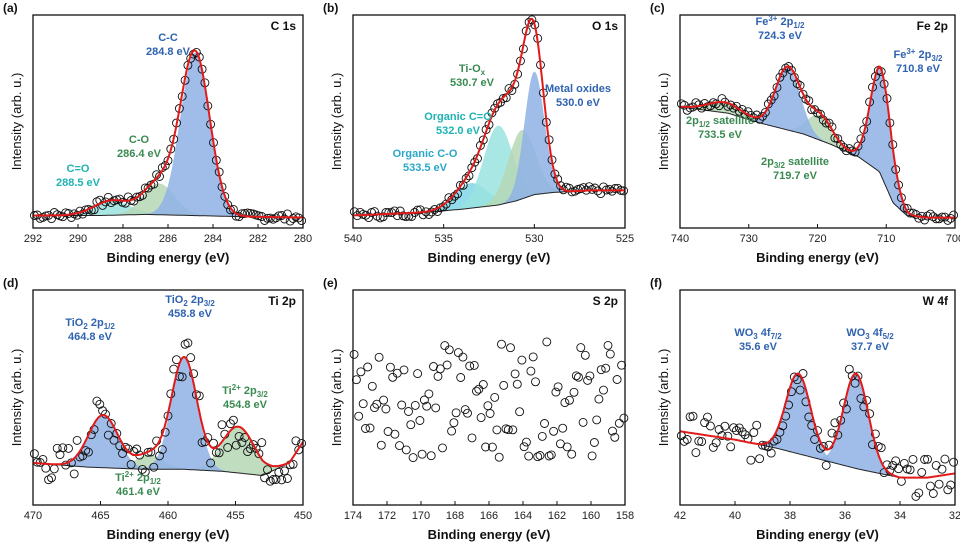  I want to click on x-tick-label: 36, so click(845, 516).